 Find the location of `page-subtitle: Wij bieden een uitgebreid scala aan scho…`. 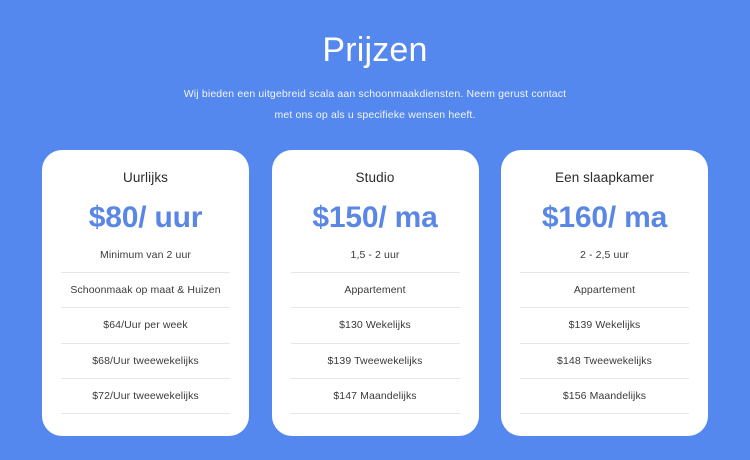

page-subtitle: Wij bieden een uitgebreid scala aan scho… is located at coordinates (375, 105).